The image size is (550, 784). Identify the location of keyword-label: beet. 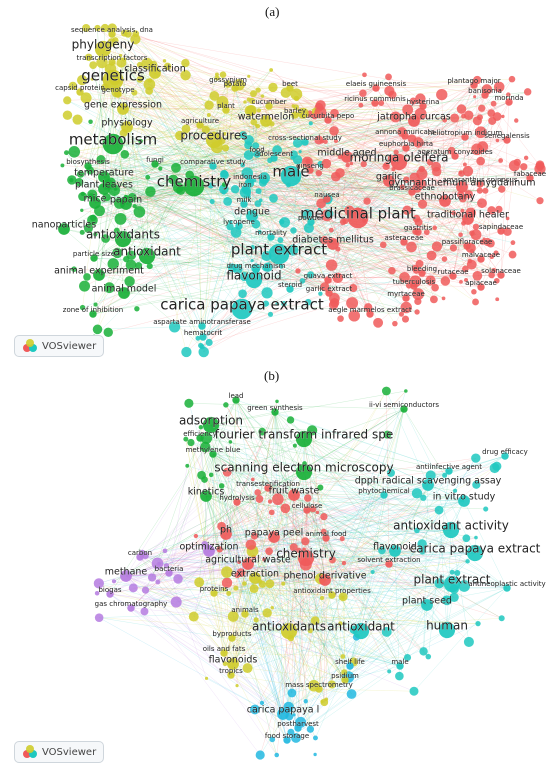
(290, 84).